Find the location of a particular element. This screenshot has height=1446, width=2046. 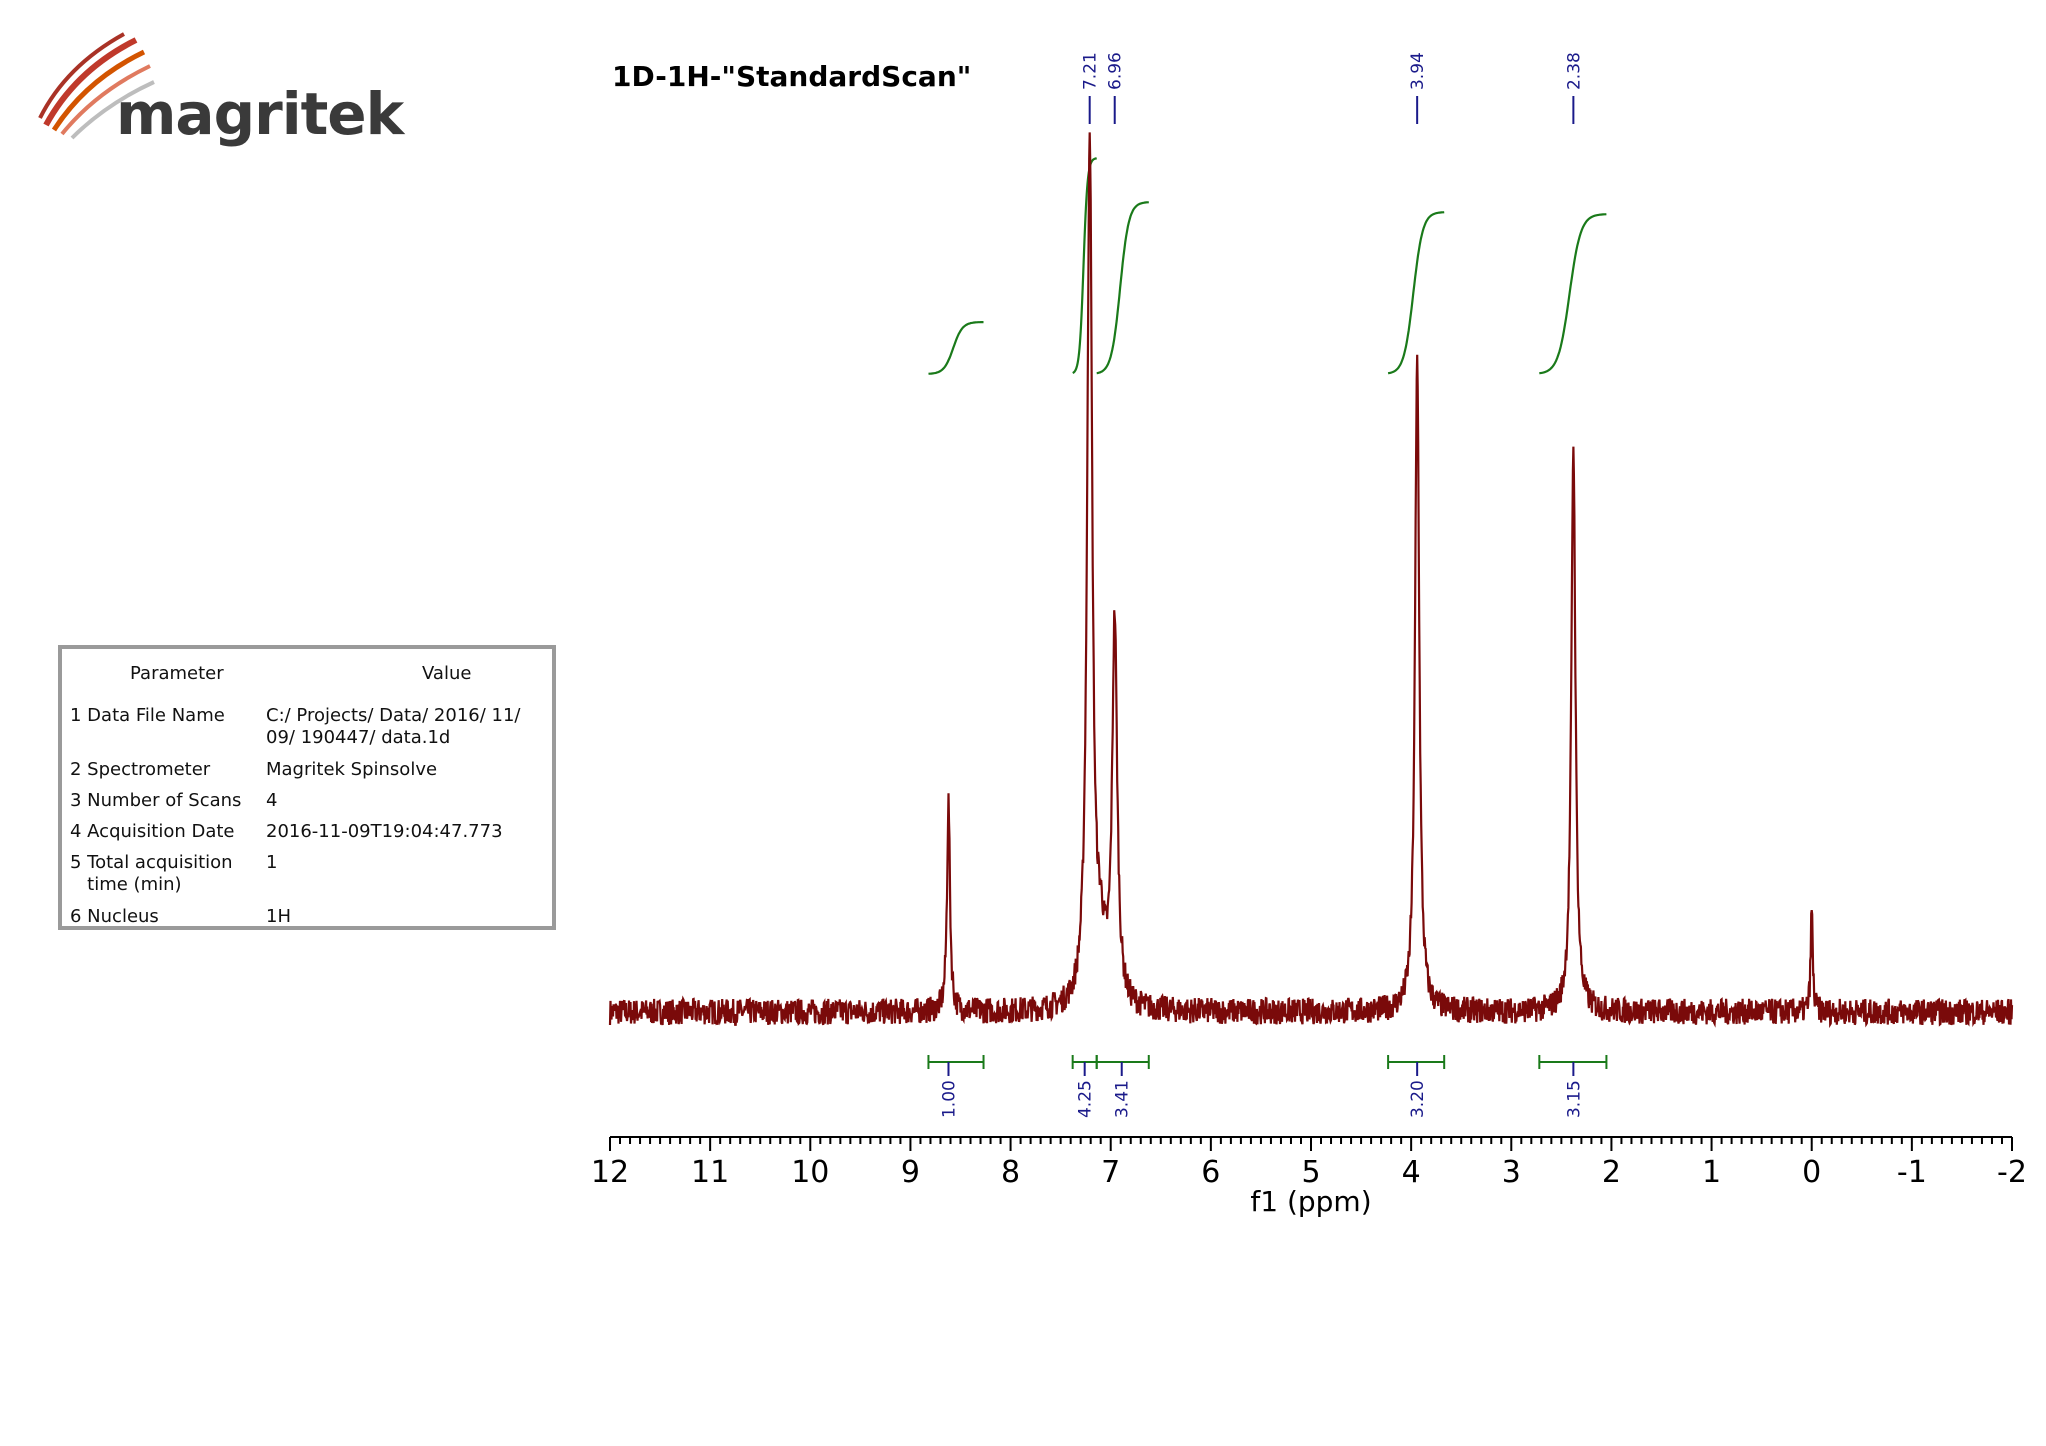

integral-bars: 1.00 4.25 3.41 3.20 3.15 is located at coordinates (1267, 1086).